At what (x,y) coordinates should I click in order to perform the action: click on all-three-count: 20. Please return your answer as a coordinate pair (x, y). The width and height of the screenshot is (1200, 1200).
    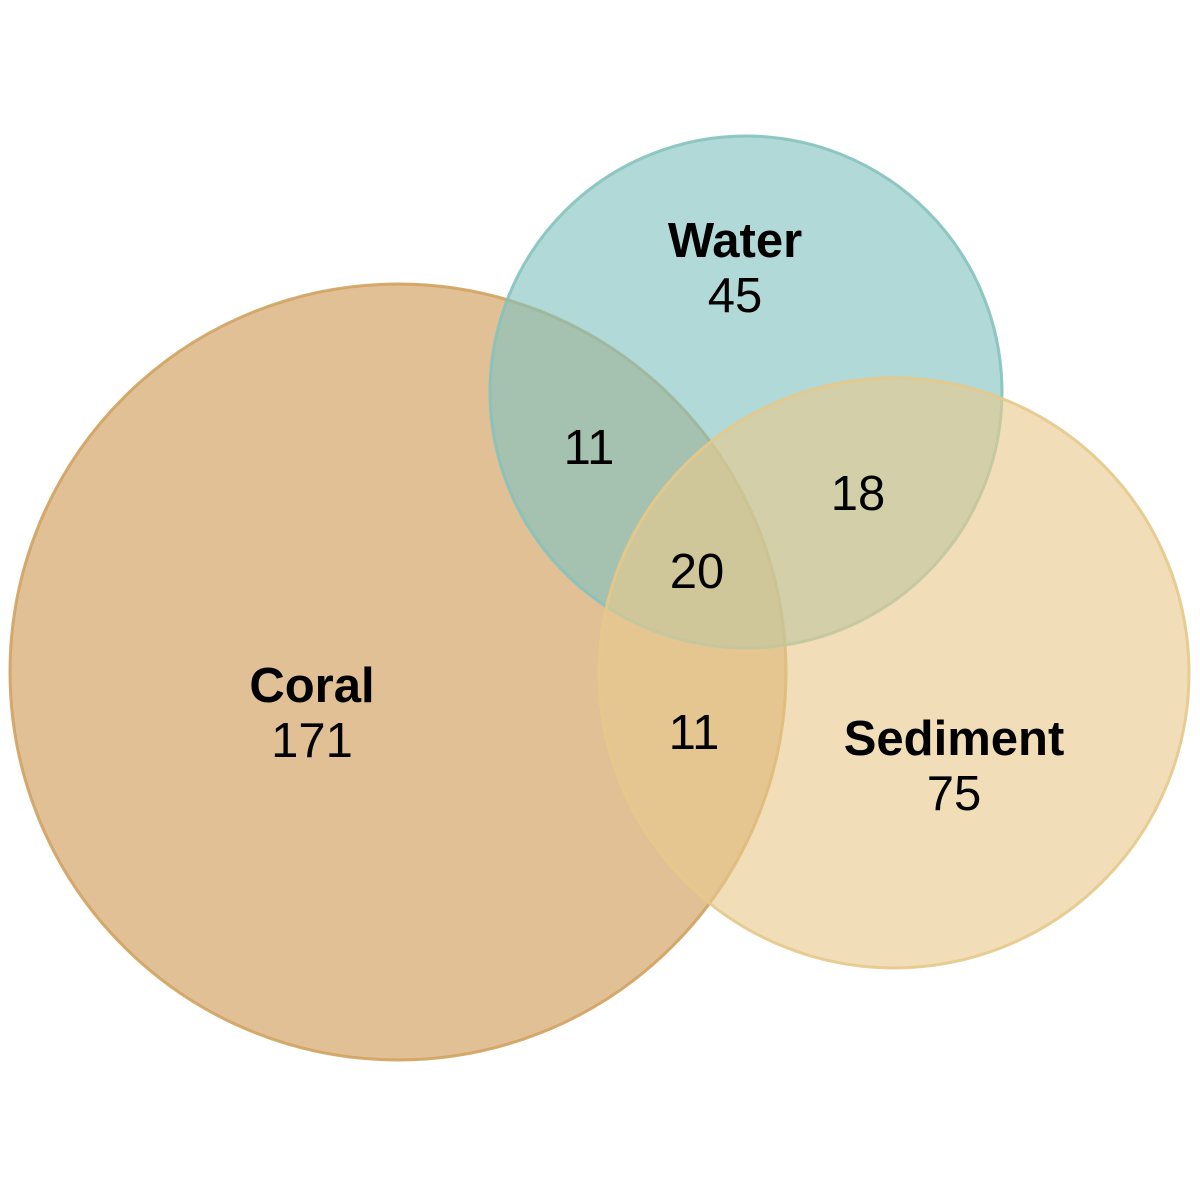
    Looking at the image, I should click on (697, 572).